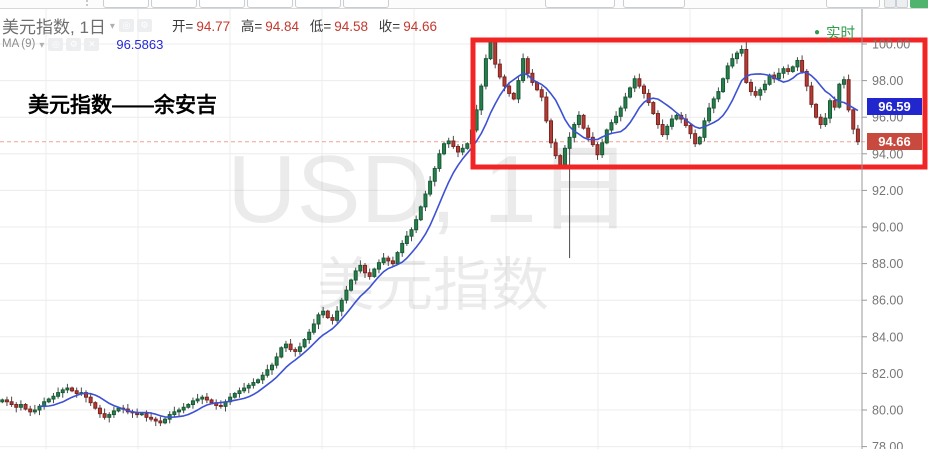  Describe the element at coordinates (11, 44) in the screenshot. I see `indicator-name: MA` at that location.